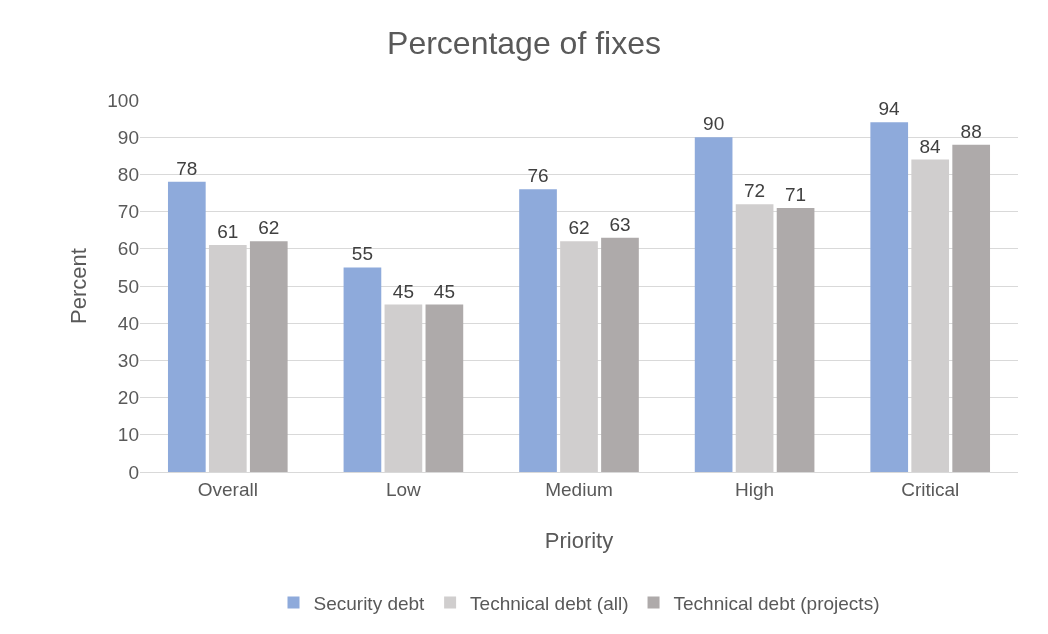 The image size is (1048, 634). What do you see at coordinates (228, 232) in the screenshot?
I see `data-label: 61` at bounding box center [228, 232].